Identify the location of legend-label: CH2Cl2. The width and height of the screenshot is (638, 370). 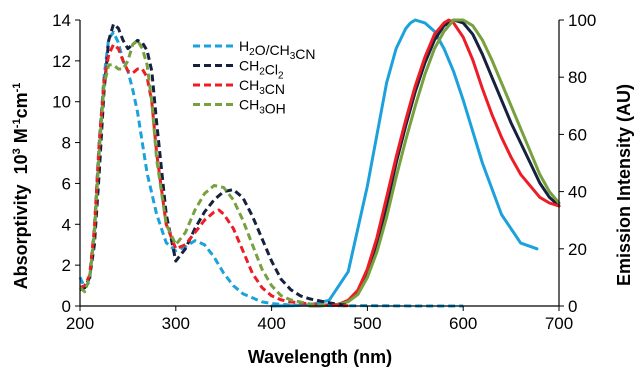
(261, 70).